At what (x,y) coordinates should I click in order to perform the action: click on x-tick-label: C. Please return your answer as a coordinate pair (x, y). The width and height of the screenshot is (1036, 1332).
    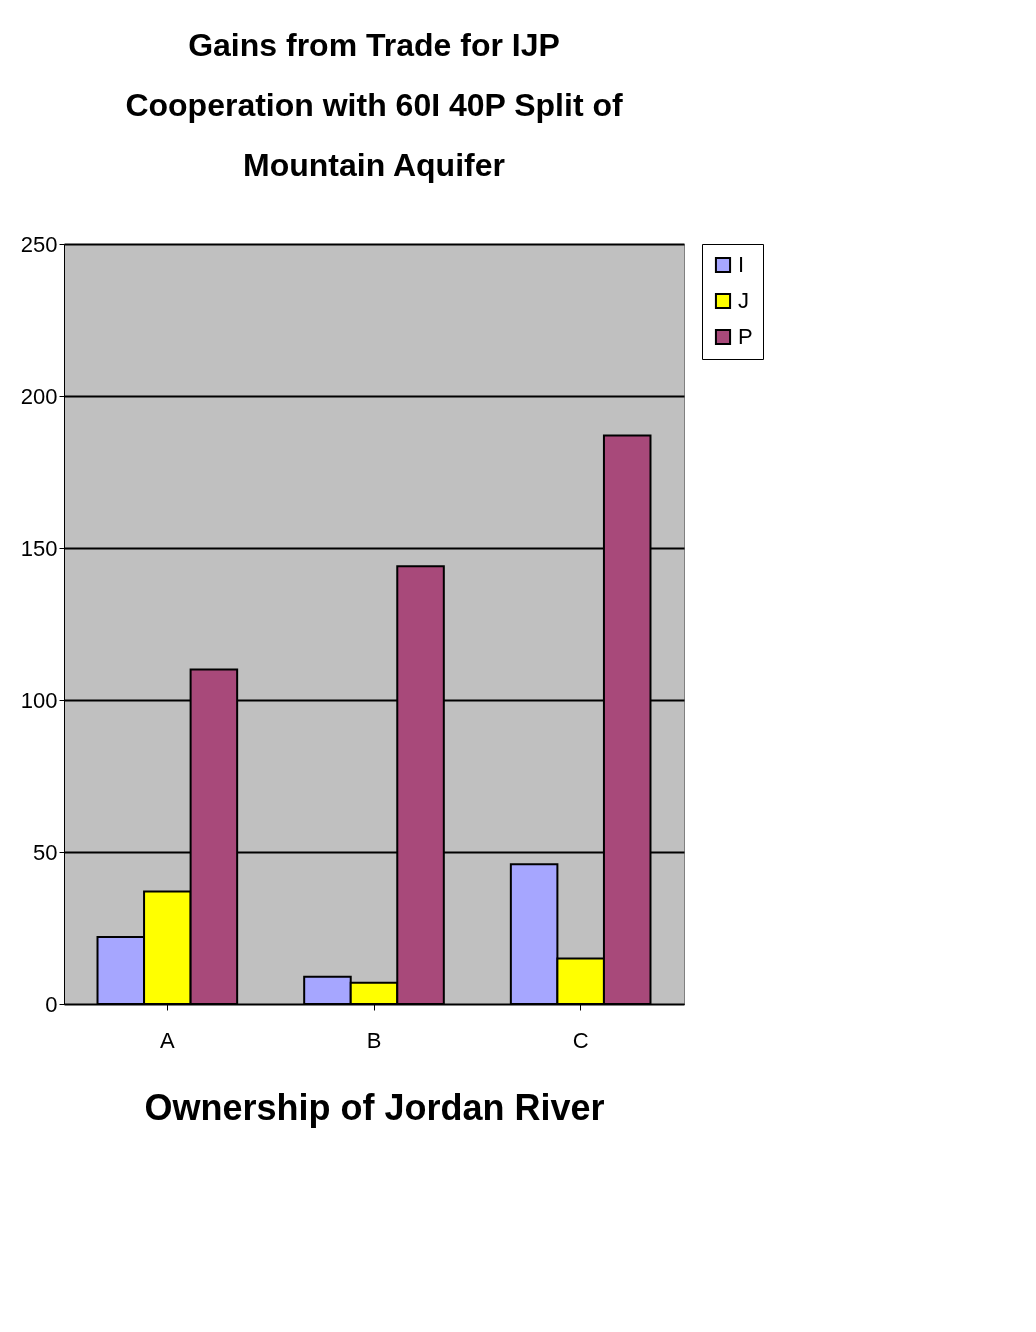
    Looking at the image, I should click on (580, 1040).